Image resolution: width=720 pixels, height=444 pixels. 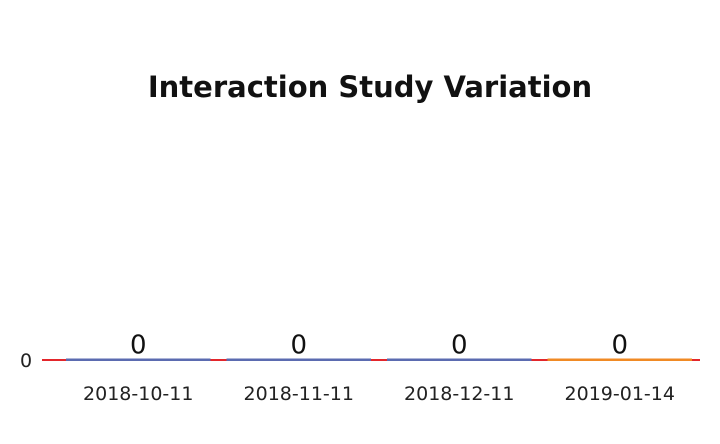 I want to click on x-tick-label: 2018-11-11, so click(x=299, y=394).